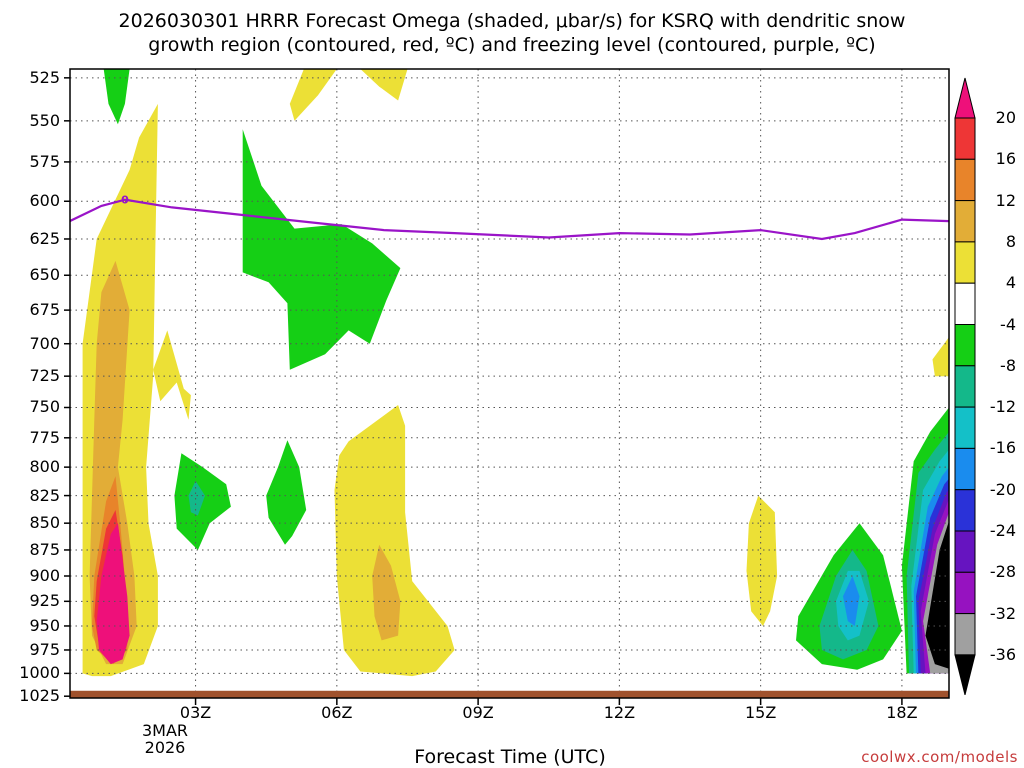 Image resolution: width=1024 pixels, height=768 pixels. Describe the element at coordinates (1002, 613) in the screenshot. I see `colorbar-label--32: -32` at that location.